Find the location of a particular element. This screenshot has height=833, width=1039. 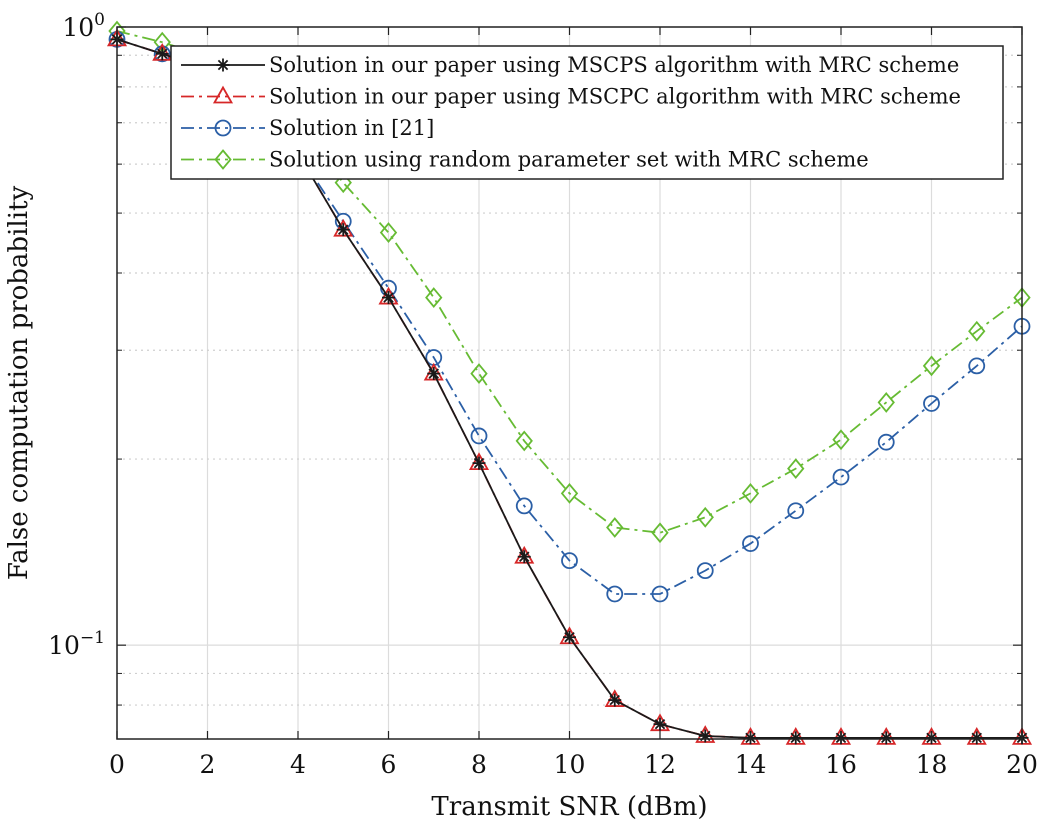

x-tick-label: 6 is located at coordinates (389, 764).